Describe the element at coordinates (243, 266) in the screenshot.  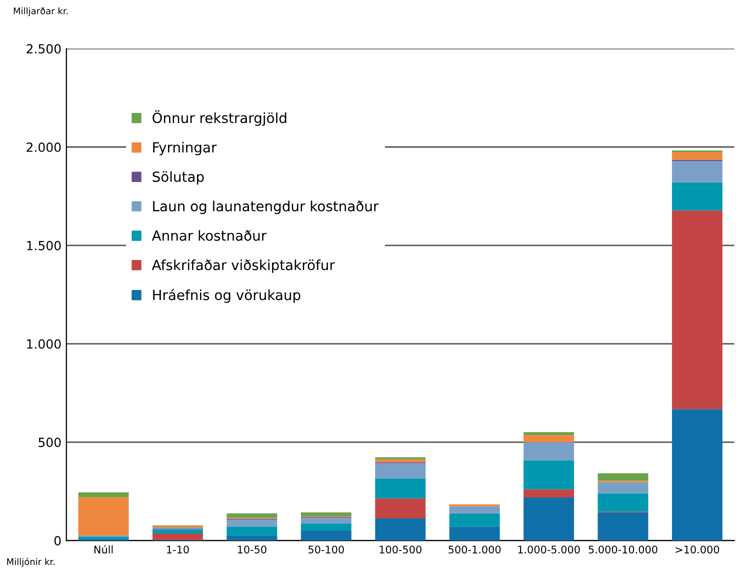
I see `legend-label: Afskrifaðar viðskiptakröfur` at that location.